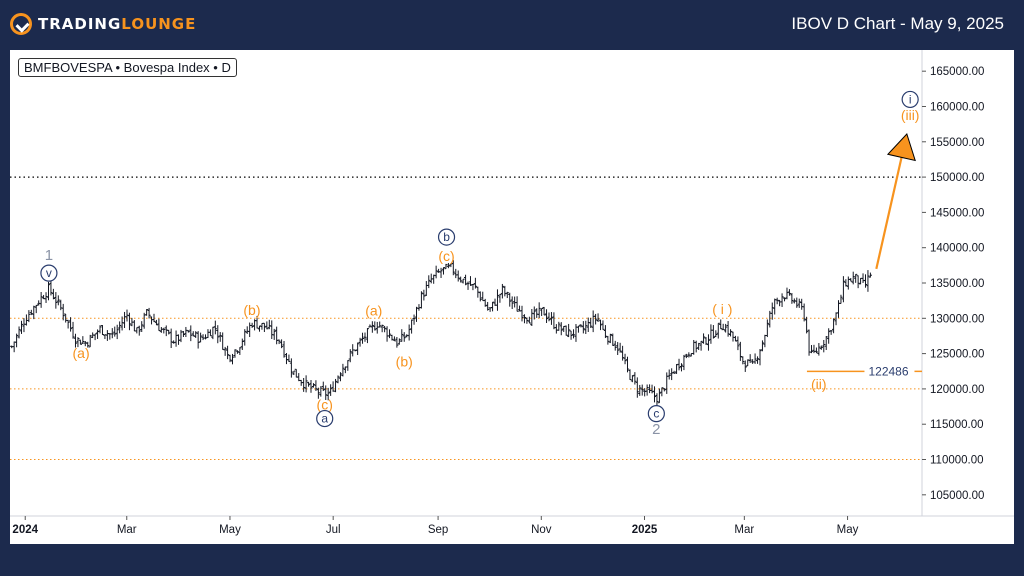 This screenshot has height=576, width=1024. What do you see at coordinates (404, 361) in the screenshot?
I see `wave-label-7: (b)` at bounding box center [404, 361].